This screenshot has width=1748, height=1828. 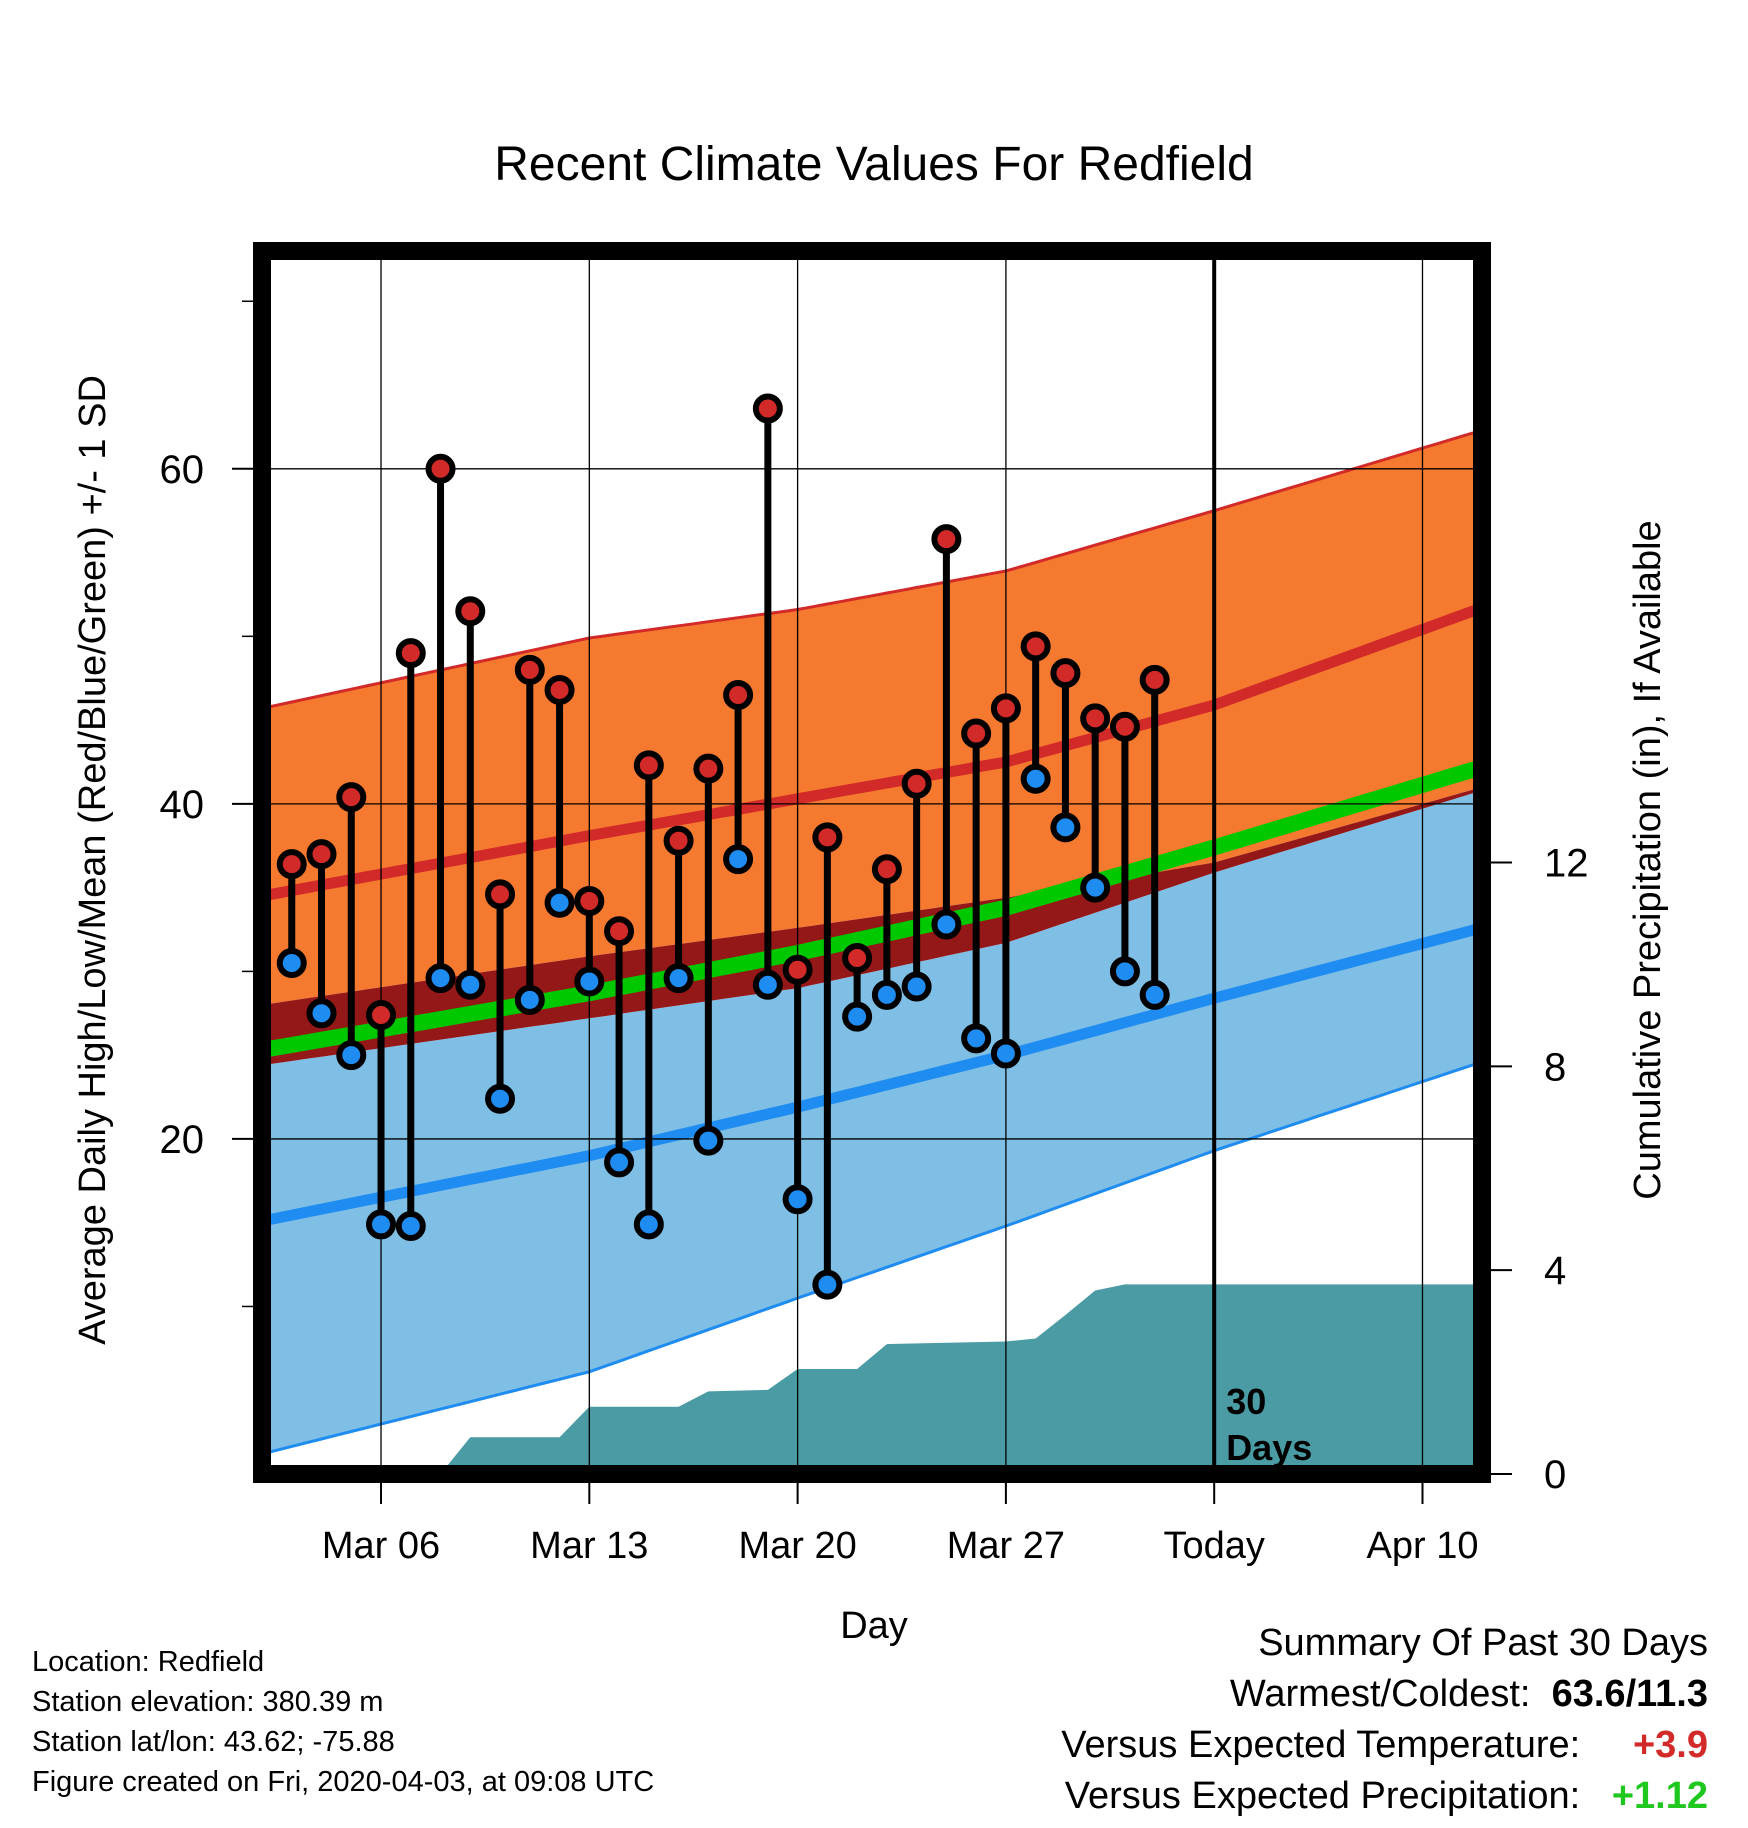 I want to click on chart-title: Recent Climate Values For Redfield, so click(x=873, y=164).